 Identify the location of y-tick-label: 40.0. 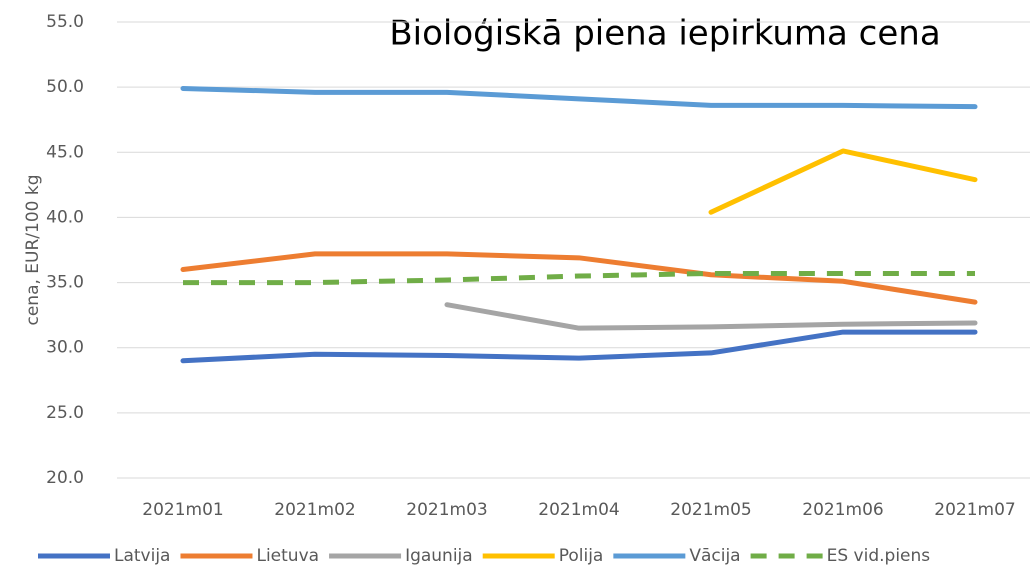
(65, 217).